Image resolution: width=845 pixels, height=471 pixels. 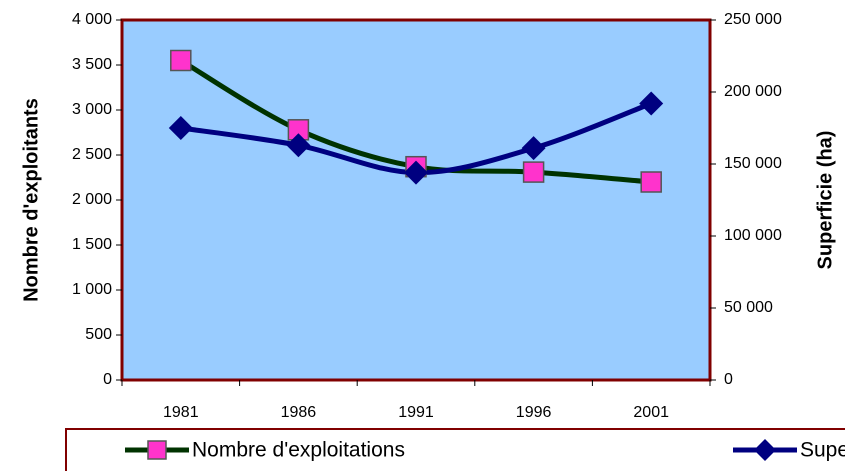 What do you see at coordinates (92, 154) in the screenshot?
I see `y-tick-label: 2 500` at bounding box center [92, 154].